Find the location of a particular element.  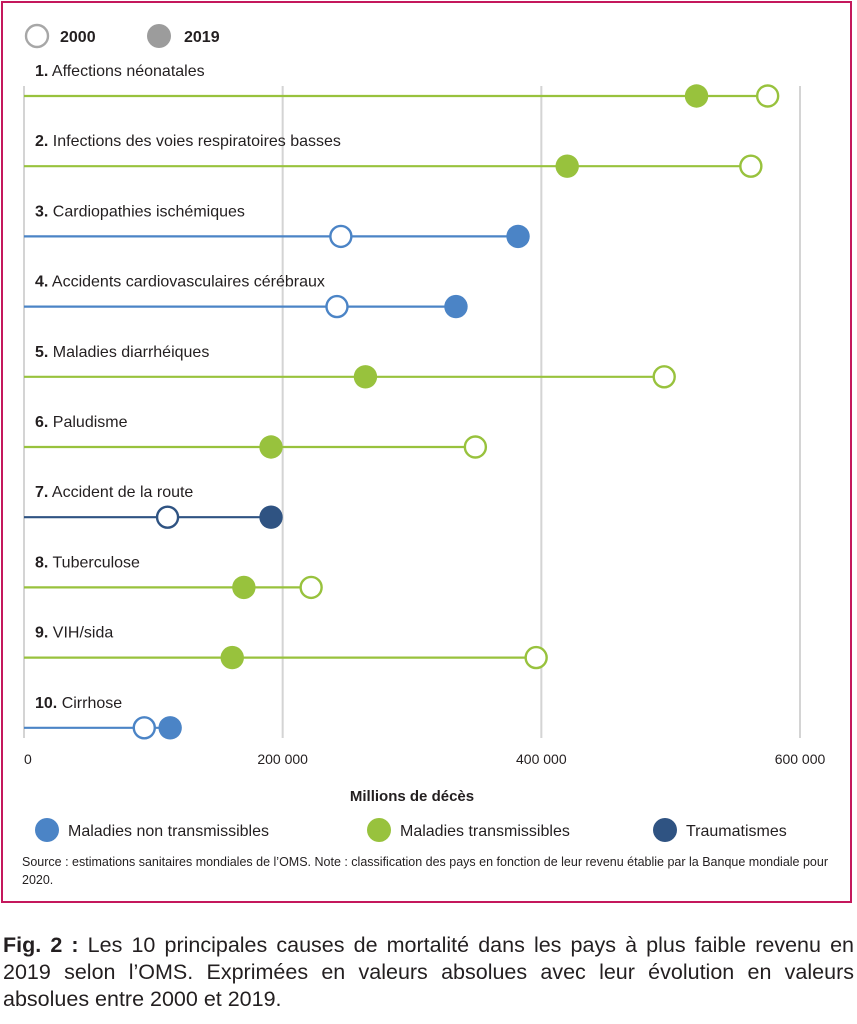

row-number: 7. is located at coordinates (41, 492).